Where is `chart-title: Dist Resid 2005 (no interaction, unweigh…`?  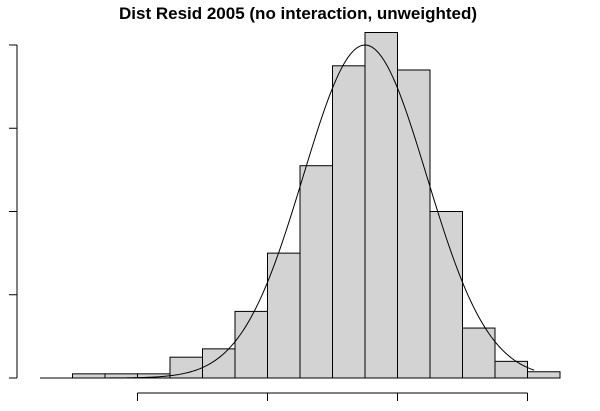 chart-title: Dist Resid 2005 (no interaction, unweigh… is located at coordinates (298, 13).